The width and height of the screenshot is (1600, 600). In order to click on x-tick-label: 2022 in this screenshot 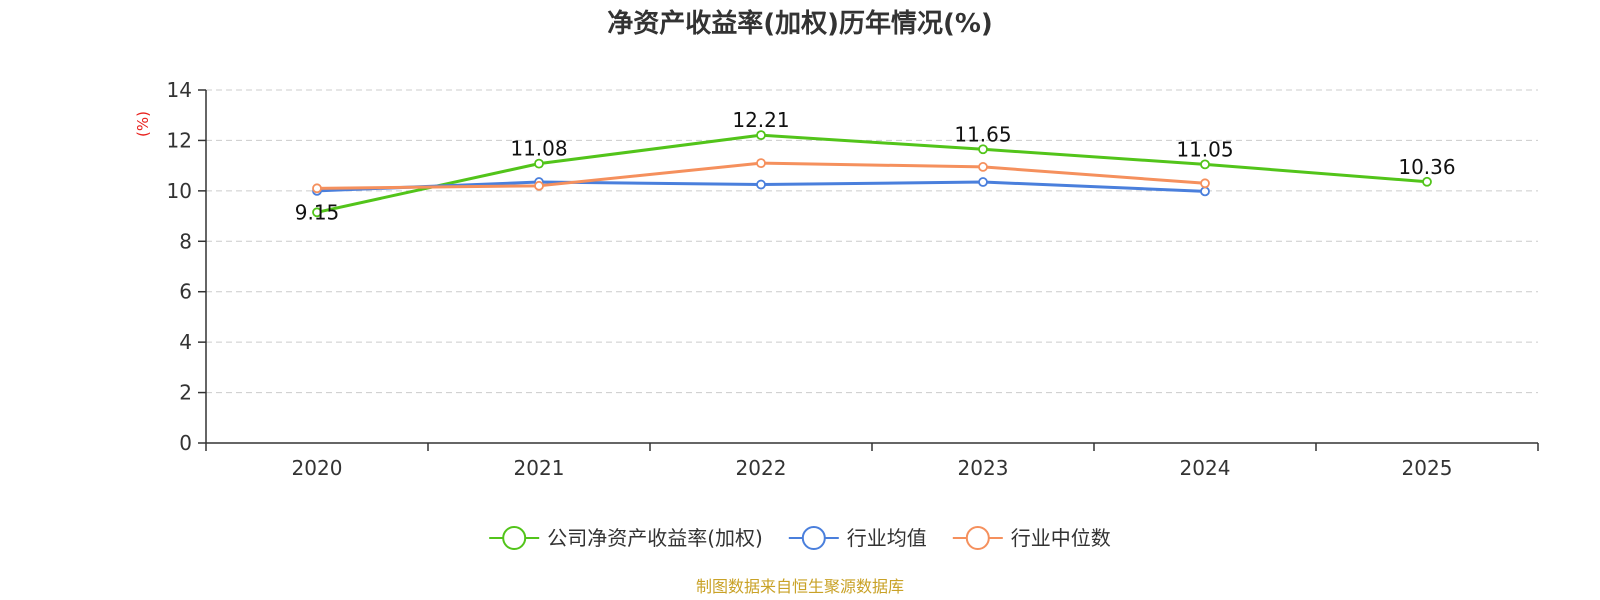, I will do `click(761, 468)`.